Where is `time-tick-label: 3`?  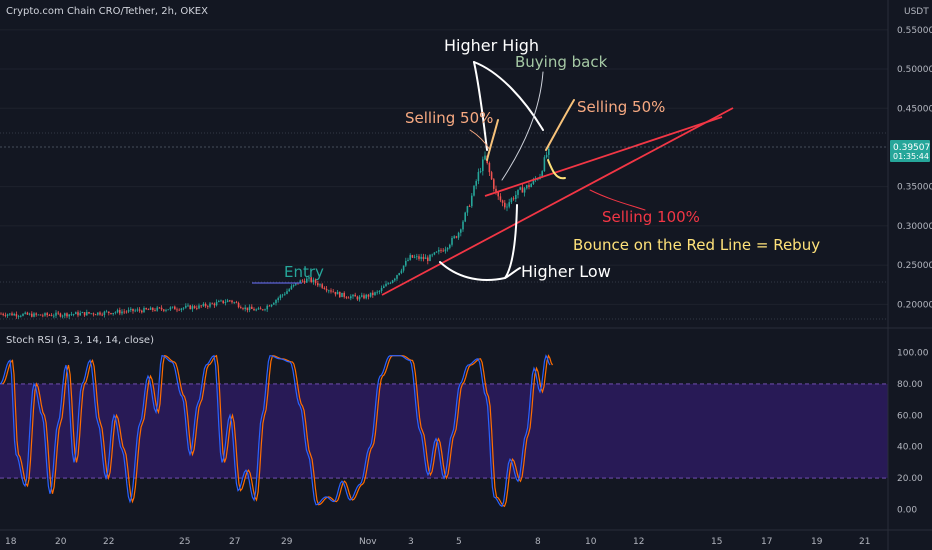
time-tick-label: 3 is located at coordinates (411, 542).